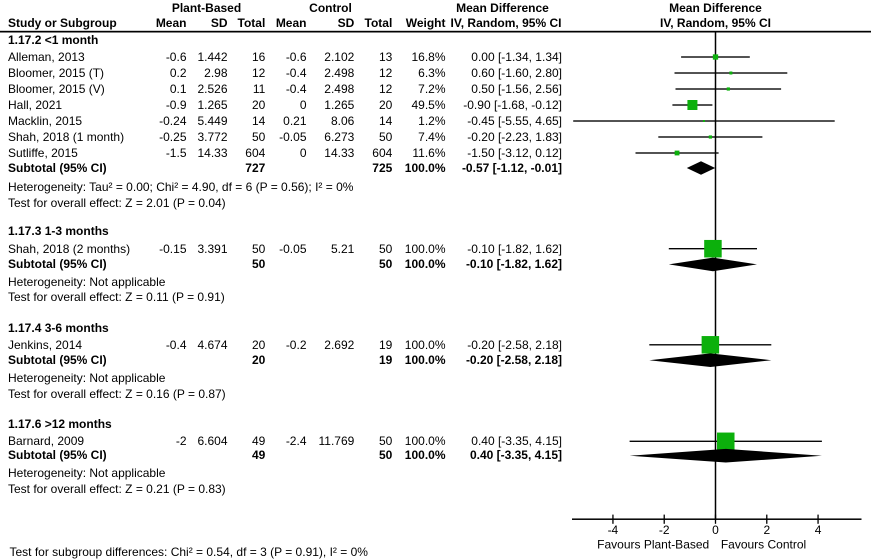 Image resolution: width=871 pixels, height=560 pixels. Describe the element at coordinates (664, 530) in the screenshot. I see `svg-text: -2` at that location.